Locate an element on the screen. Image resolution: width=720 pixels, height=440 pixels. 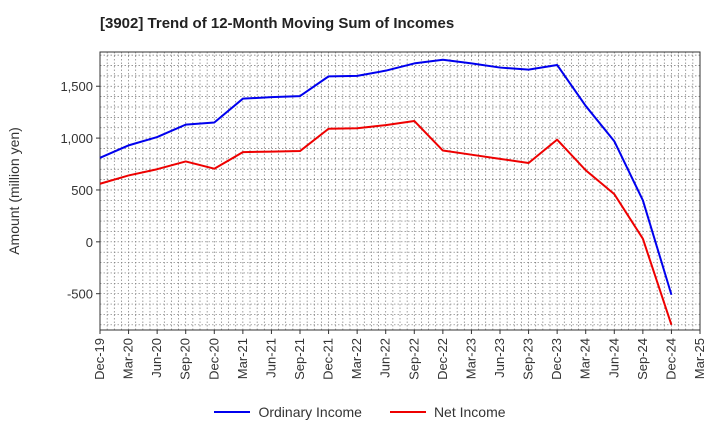
x-tick-label: Sep-24 is located at coordinates (642, 359).